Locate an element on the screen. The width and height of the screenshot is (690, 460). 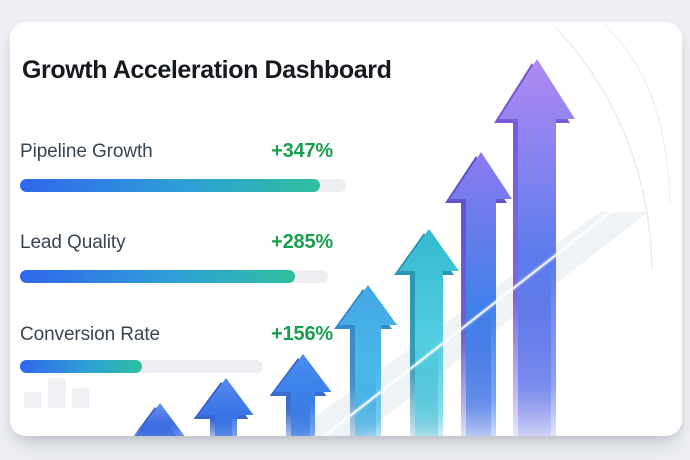
metric-label: Lead Quality is located at coordinates (73, 242).